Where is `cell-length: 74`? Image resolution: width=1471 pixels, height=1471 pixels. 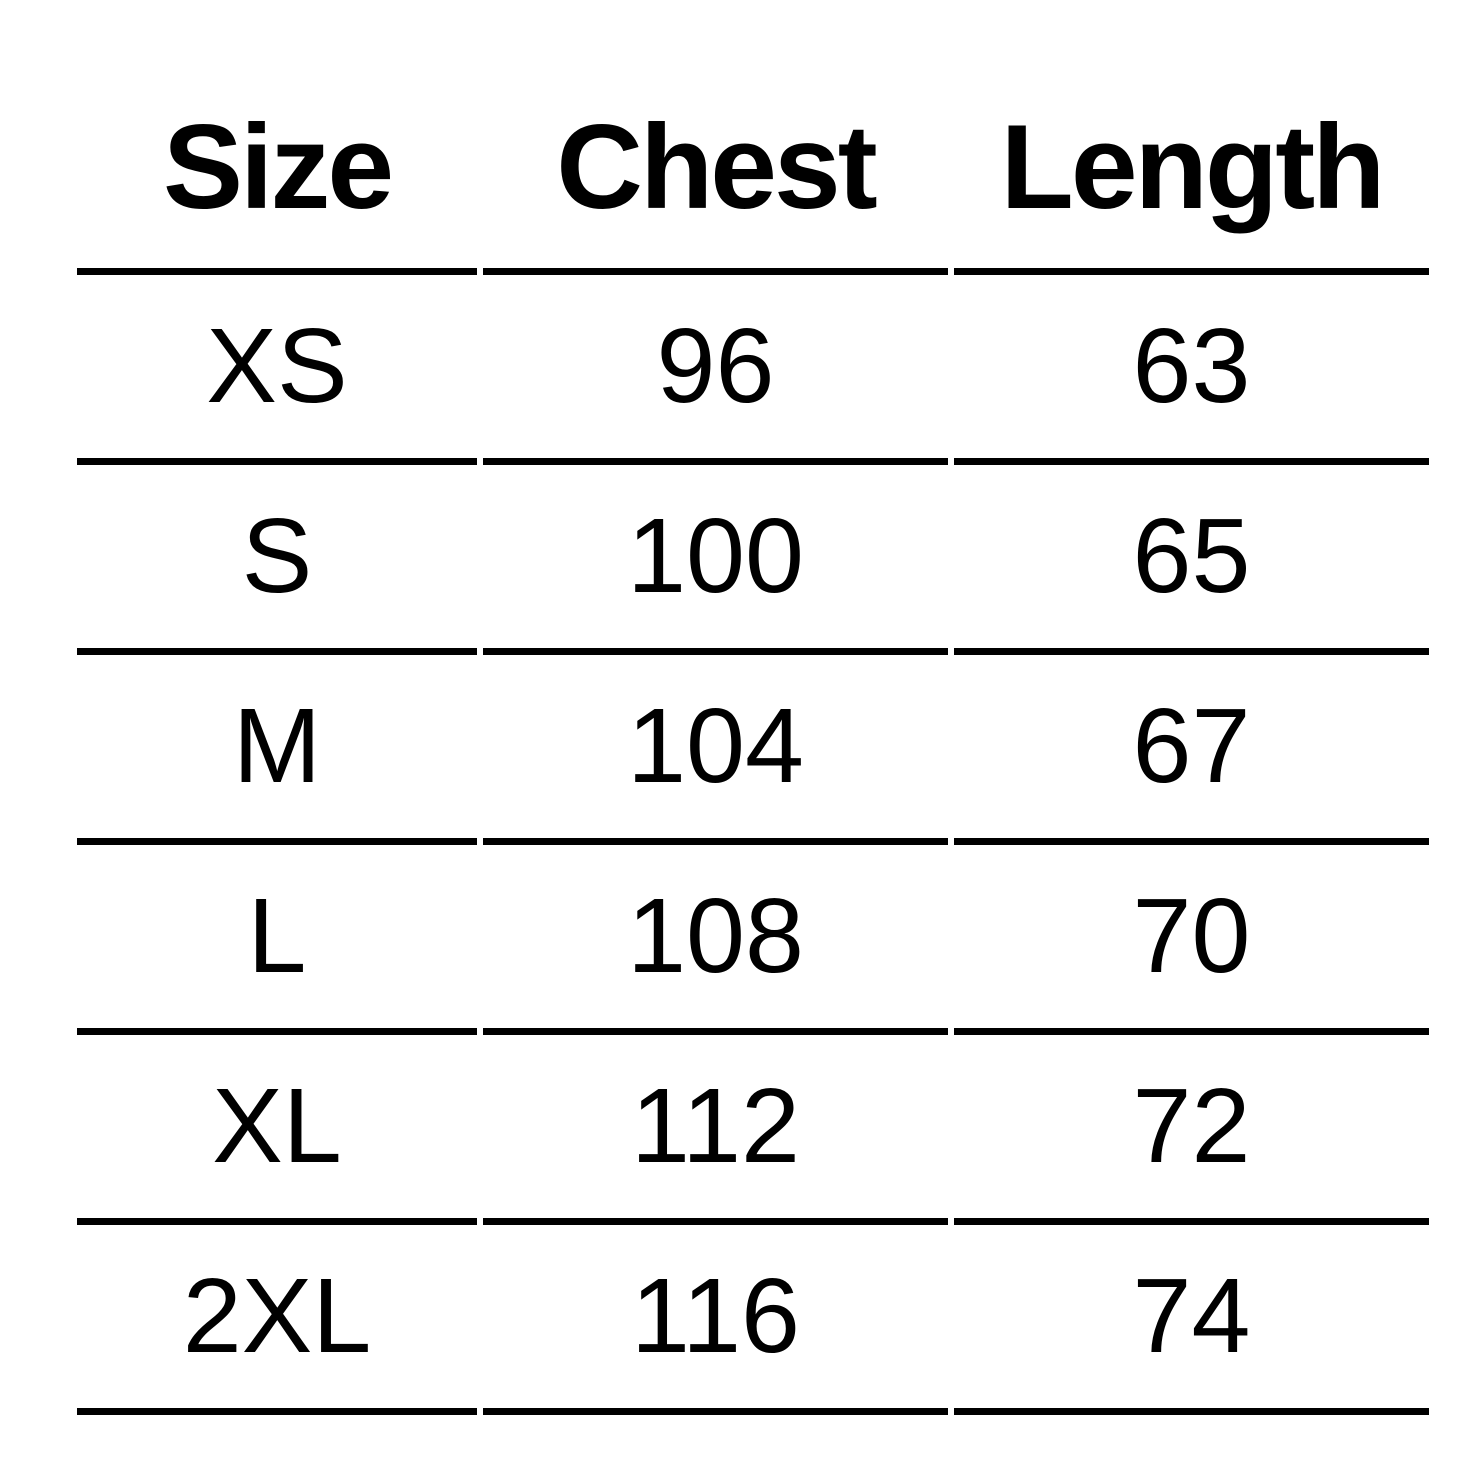
cell-length: 74 is located at coordinates (1191, 1320).